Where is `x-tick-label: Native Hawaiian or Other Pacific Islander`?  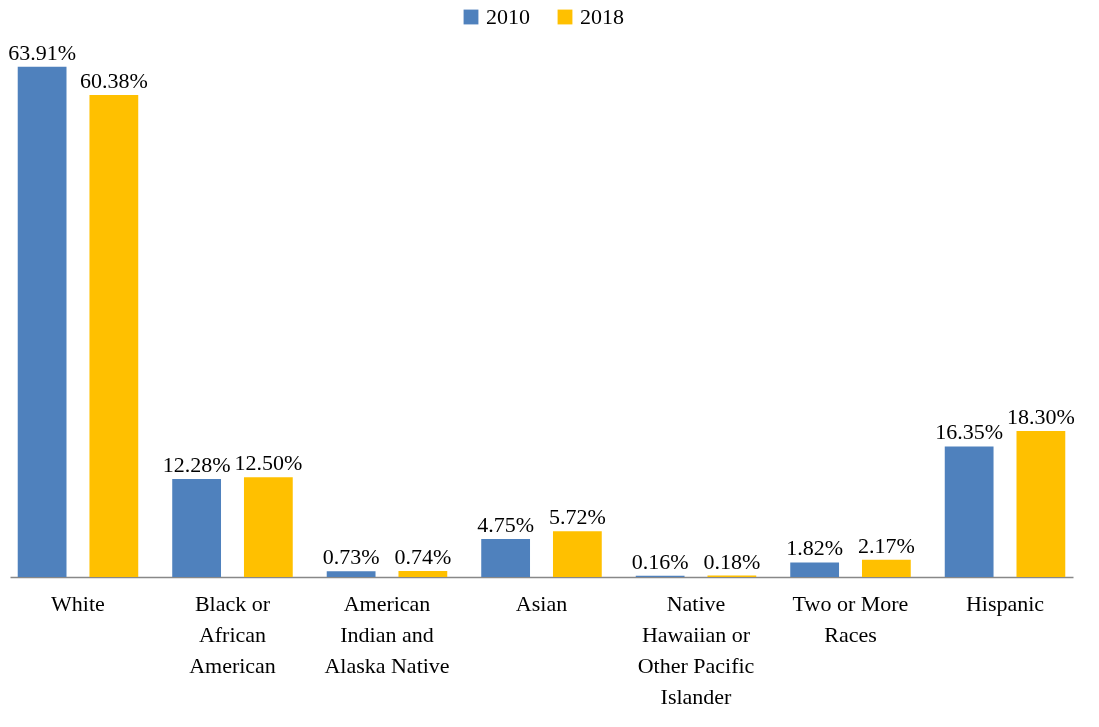
x-tick-label: Native Hawaiian or Other Pacific Islander is located at coordinates (696, 649).